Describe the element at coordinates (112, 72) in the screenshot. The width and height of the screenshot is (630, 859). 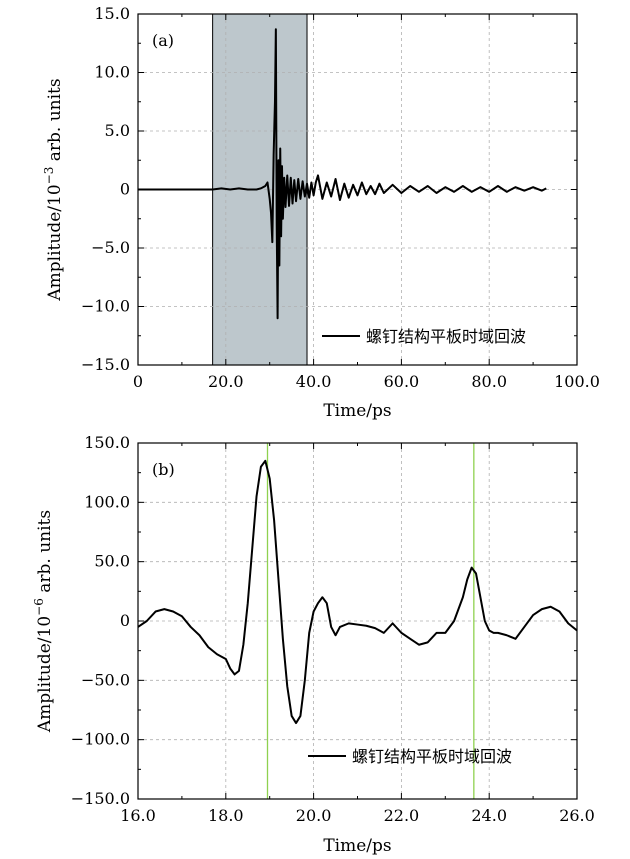
I see `y-tick-label: 10.0` at that location.